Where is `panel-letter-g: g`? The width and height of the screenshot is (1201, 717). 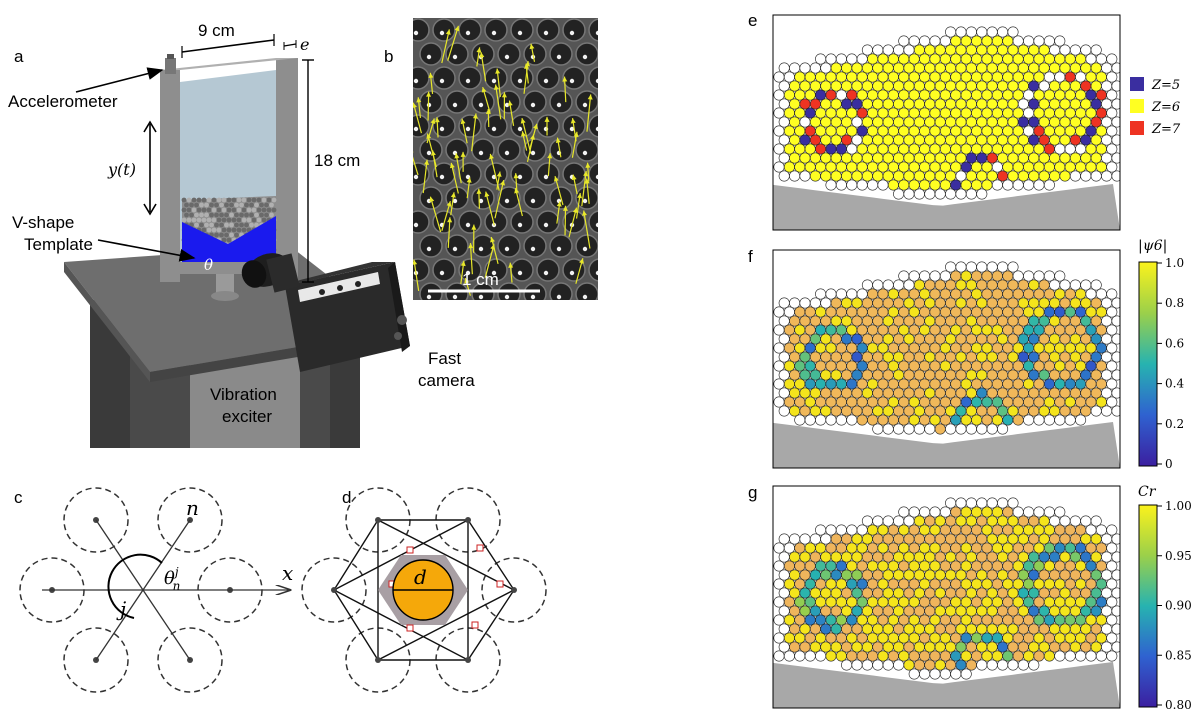
panel-letter-g: g is located at coordinates (752, 492).